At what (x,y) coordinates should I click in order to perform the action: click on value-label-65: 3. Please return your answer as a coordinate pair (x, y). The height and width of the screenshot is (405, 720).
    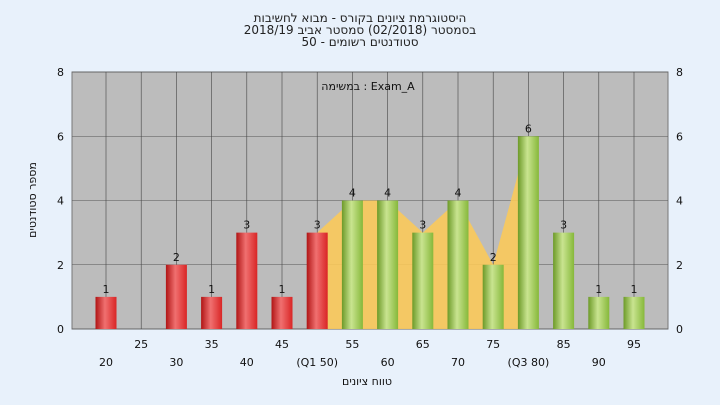
    Looking at the image, I should click on (422, 225).